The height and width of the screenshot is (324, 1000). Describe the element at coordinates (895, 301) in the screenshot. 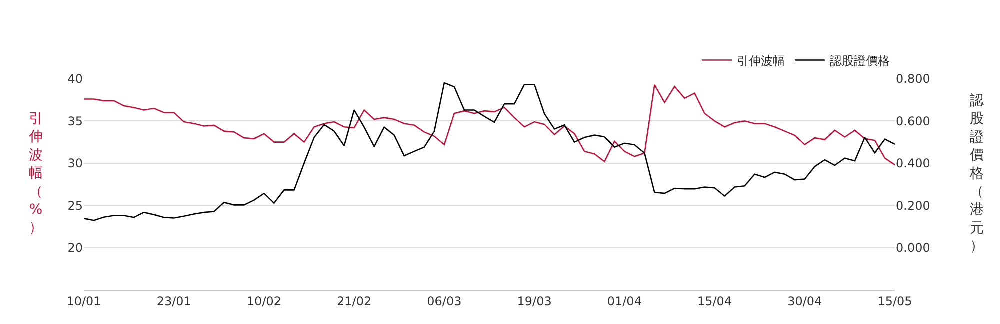

I see `x-tick-label: 15/05` at that location.